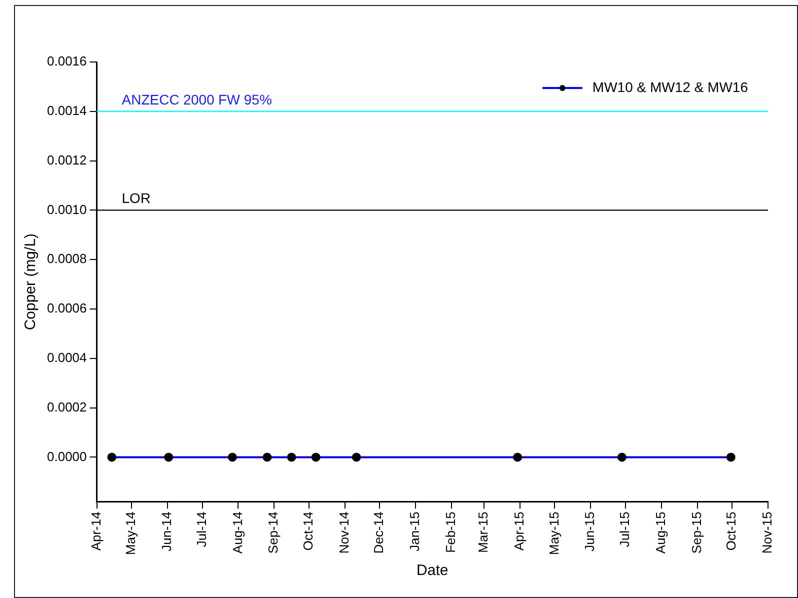  What do you see at coordinates (624, 530) in the screenshot?
I see `x-tick-label: Jul-15` at bounding box center [624, 530].